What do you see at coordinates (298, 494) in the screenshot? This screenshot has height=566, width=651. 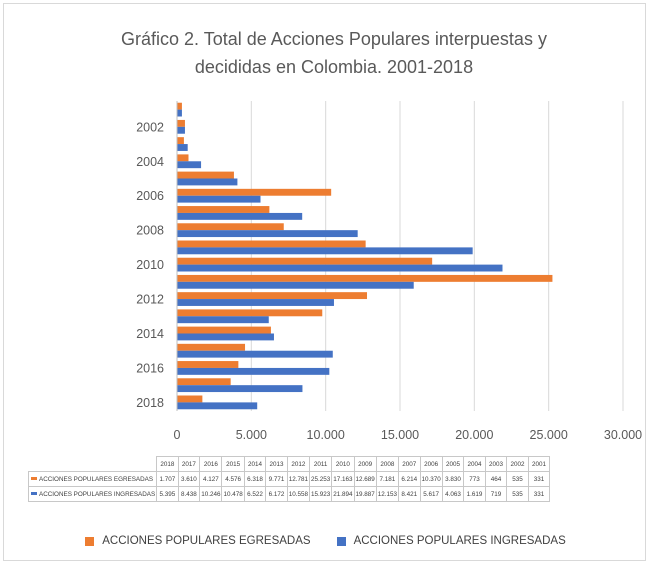 I see `table-cell: 10.558` at bounding box center [298, 494].